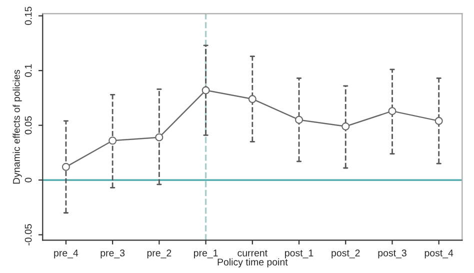 This screenshot has height=273, width=474. What do you see at coordinates (17, 127) in the screenshot?
I see `y-axis-title: Dynamic effects of policies` at bounding box center [17, 127].